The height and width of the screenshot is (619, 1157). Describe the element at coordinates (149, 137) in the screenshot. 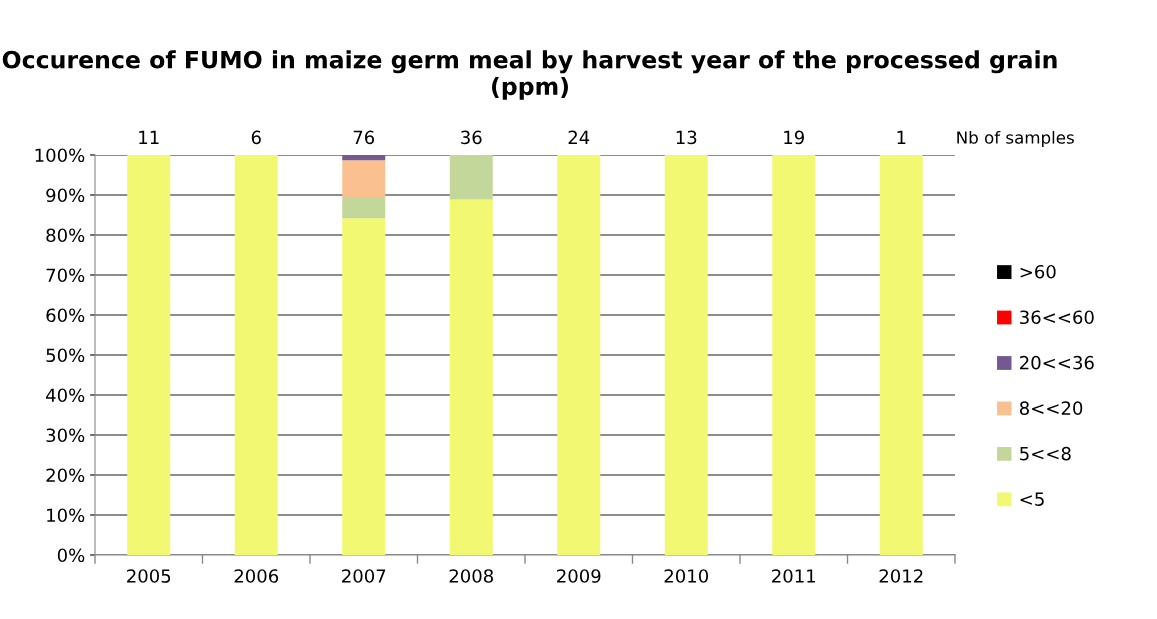

I see `text: 11` at that location.